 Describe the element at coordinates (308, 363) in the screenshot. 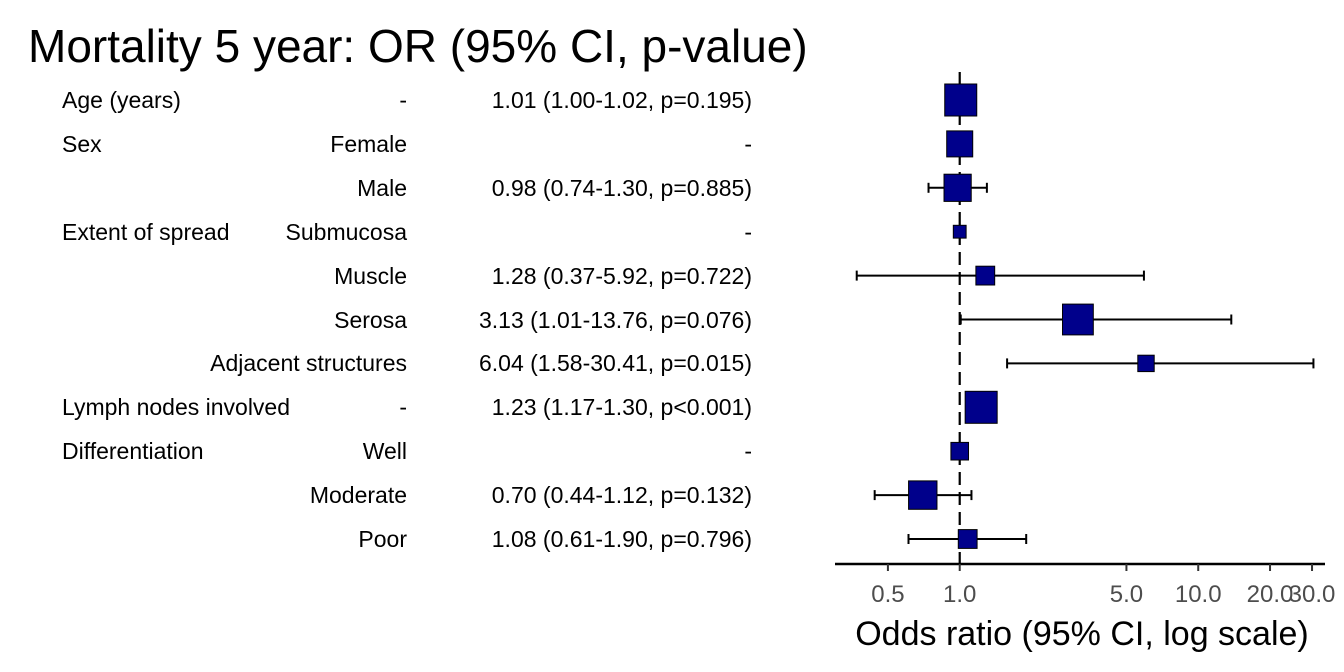

I see `row-level-label: Adjacent structures` at that location.